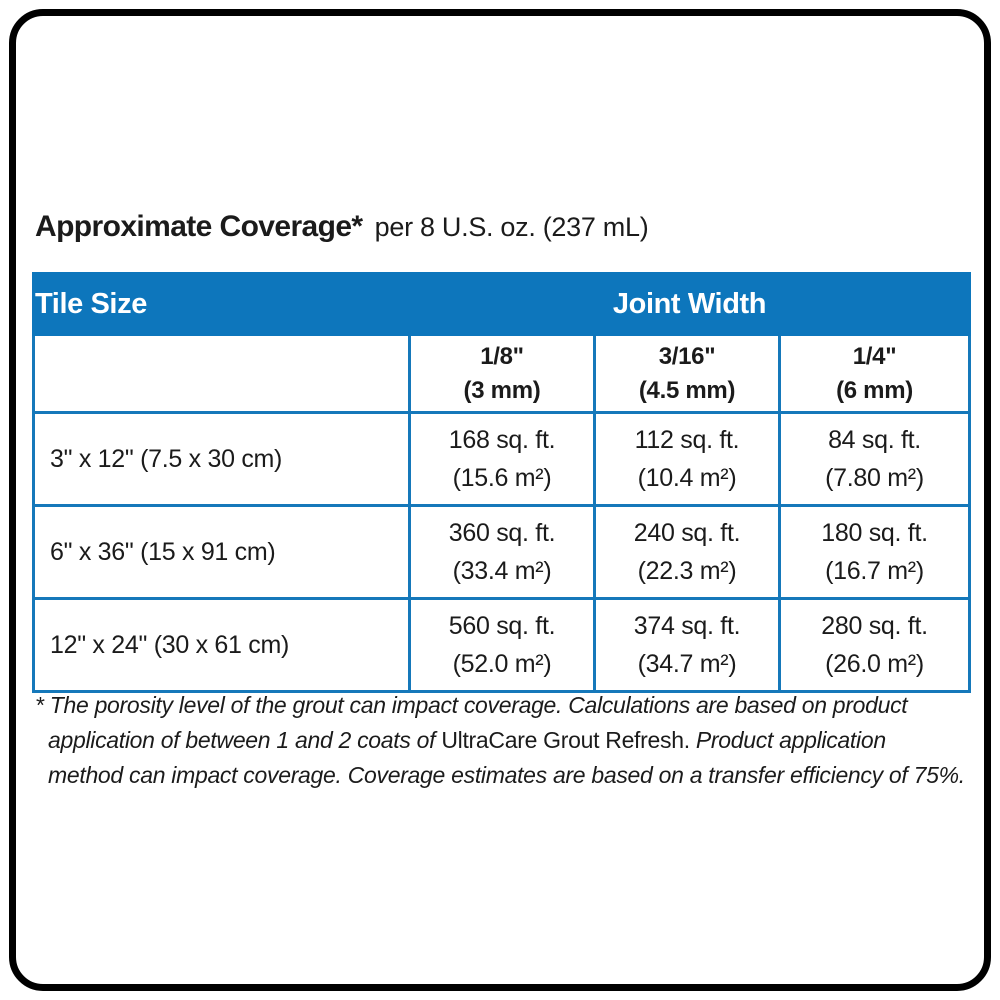 The image size is (1000, 1000). What do you see at coordinates (874, 440) in the screenshot?
I see `coverage-sqft: 84 sq. ft.` at bounding box center [874, 440].